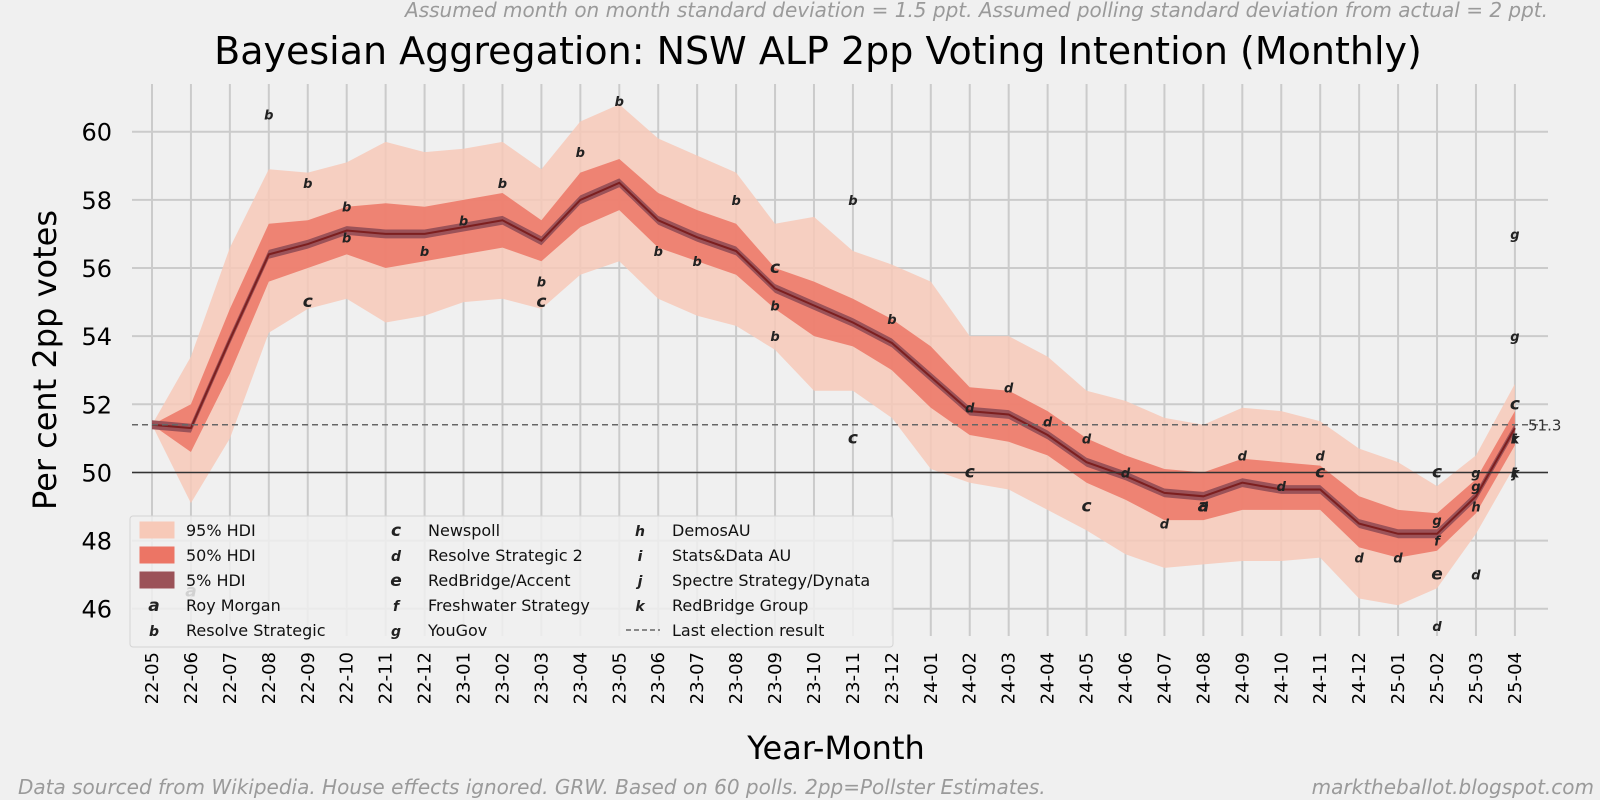  I want to click on legend-symbol: j, so click(639, 582).